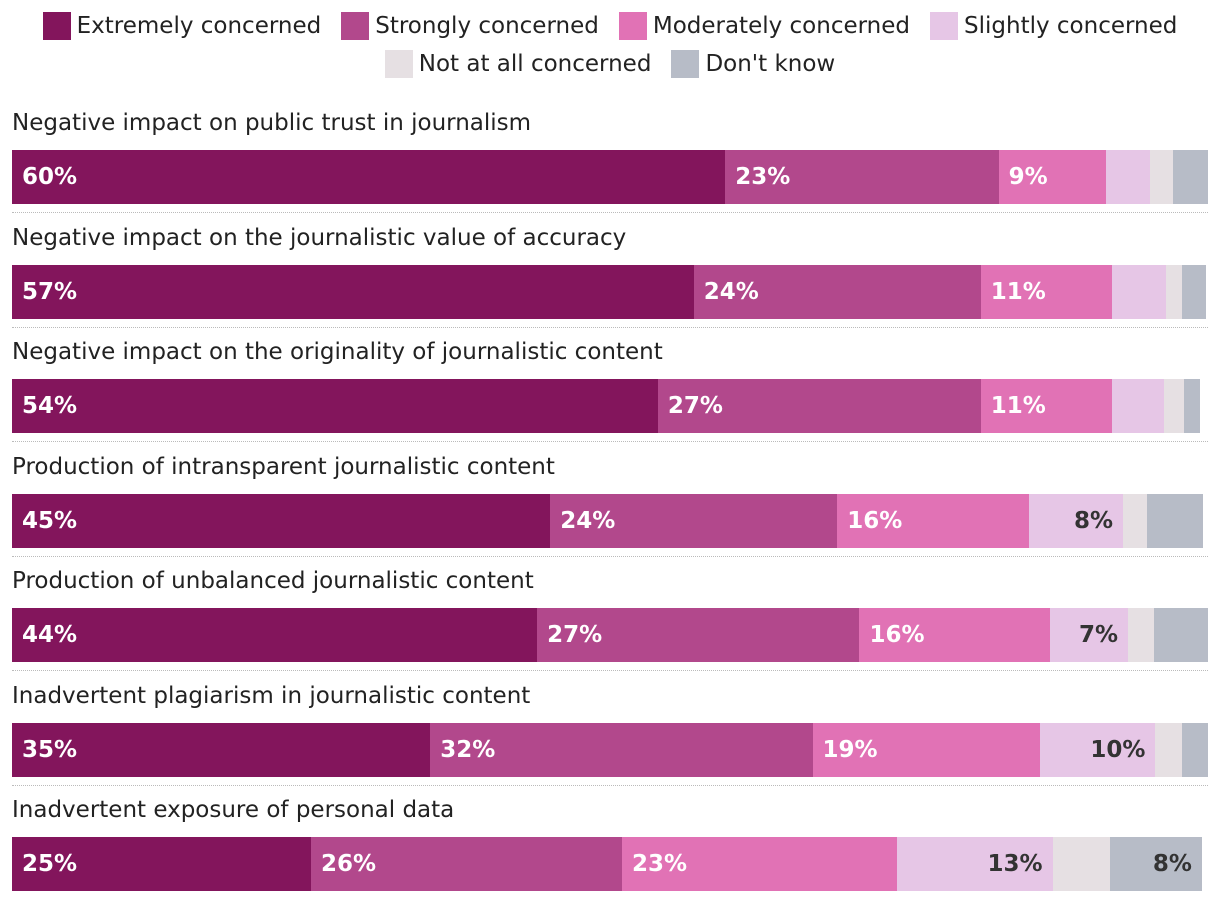 The height and width of the screenshot is (906, 1220). Describe the element at coordinates (1118, 749) in the screenshot. I see `data-label: 10%` at that location.